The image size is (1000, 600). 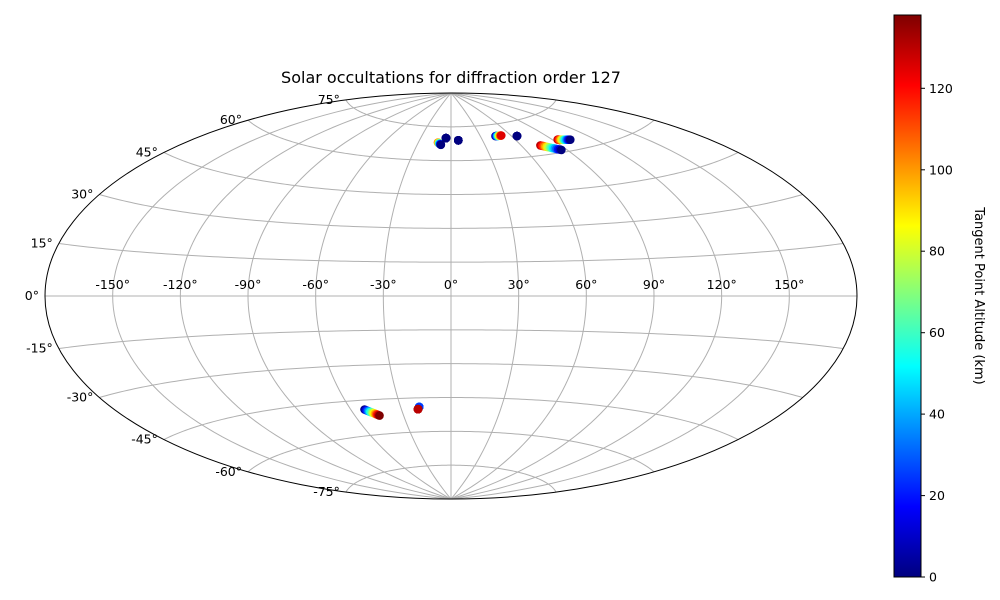 I want to click on y-tick-label: -15°, so click(x=39, y=348).